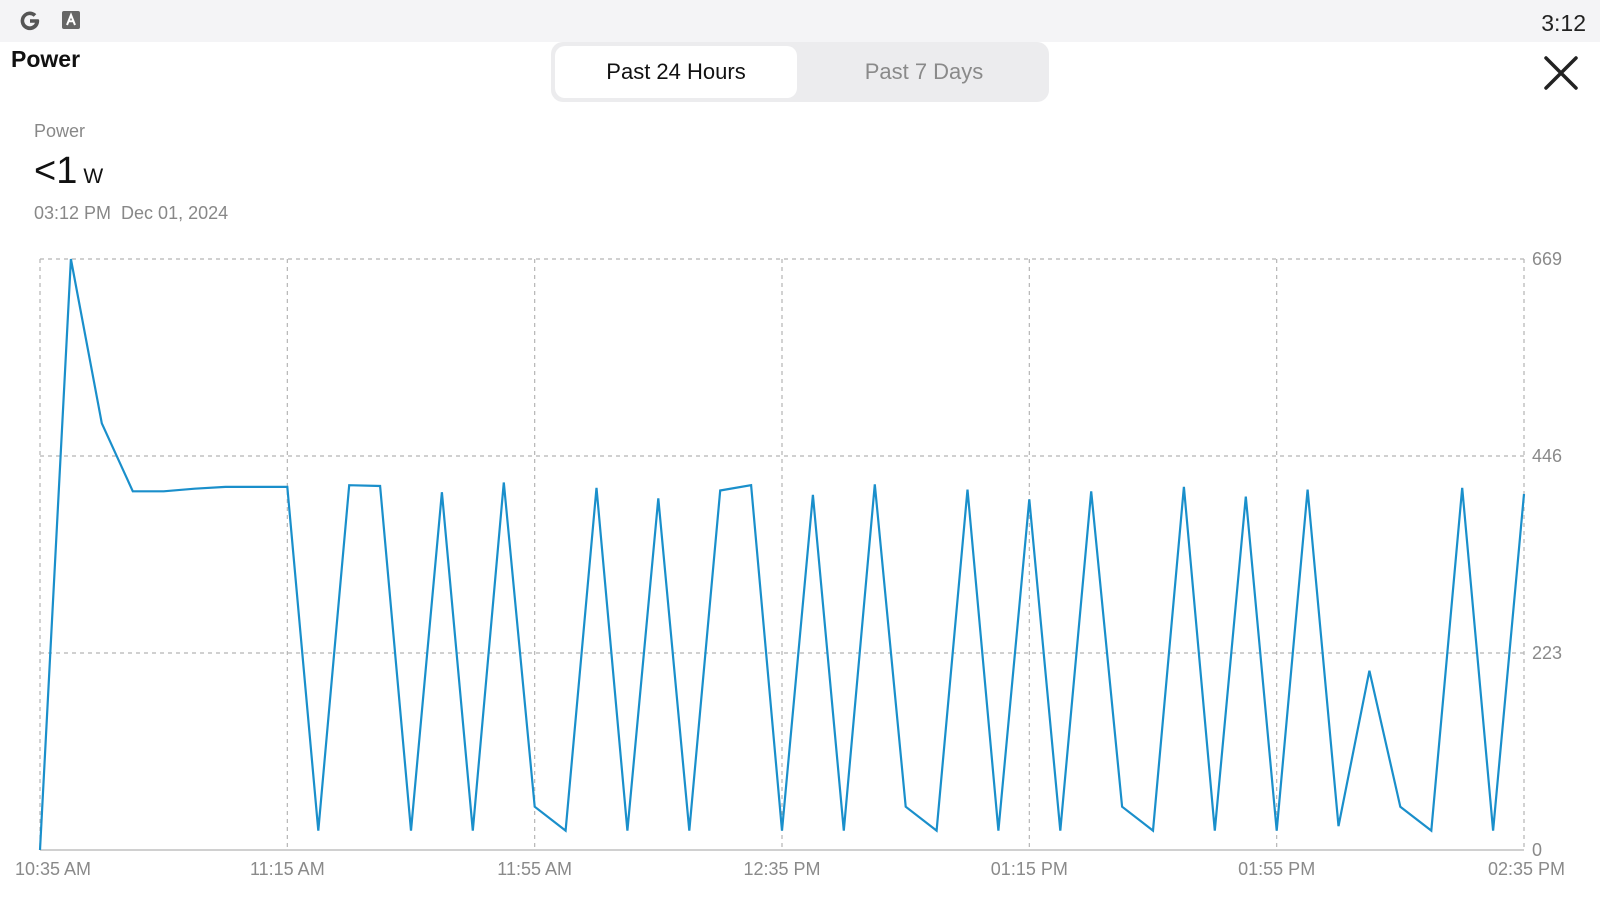 This screenshot has height=899, width=1600. What do you see at coordinates (46, 59) in the screenshot?
I see `page-title: Power` at bounding box center [46, 59].